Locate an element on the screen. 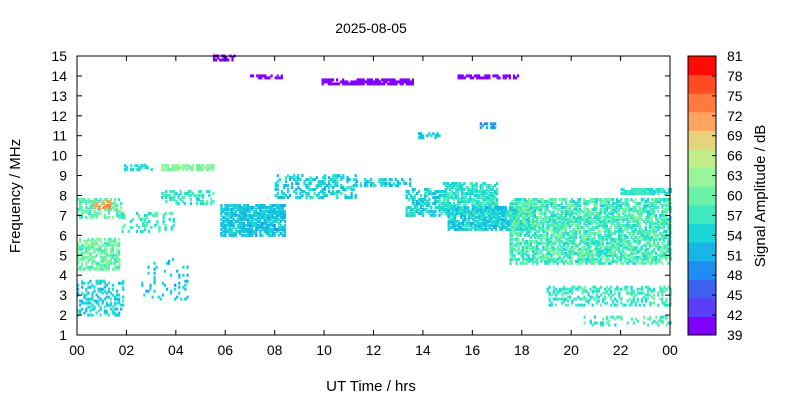 The height and width of the screenshot is (400, 800). x-tick-label: 00 is located at coordinates (670, 350).